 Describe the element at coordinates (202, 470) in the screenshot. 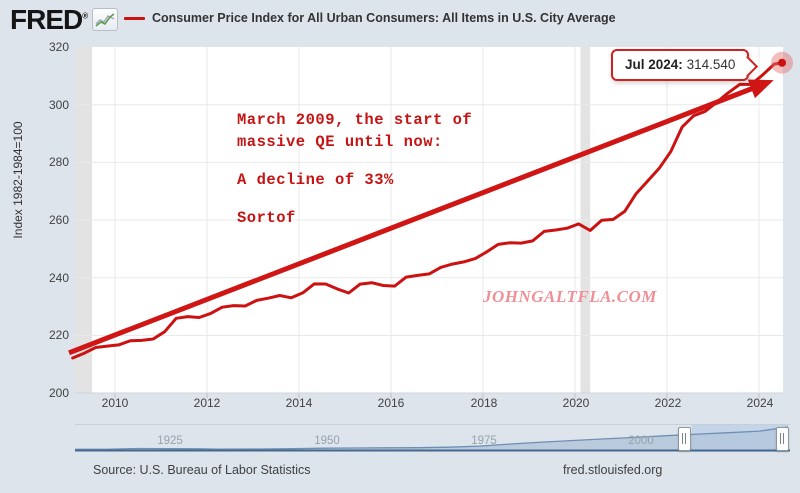

I see `source-attribution: Source: U.S. Bureau of Labor Statistics` at that location.